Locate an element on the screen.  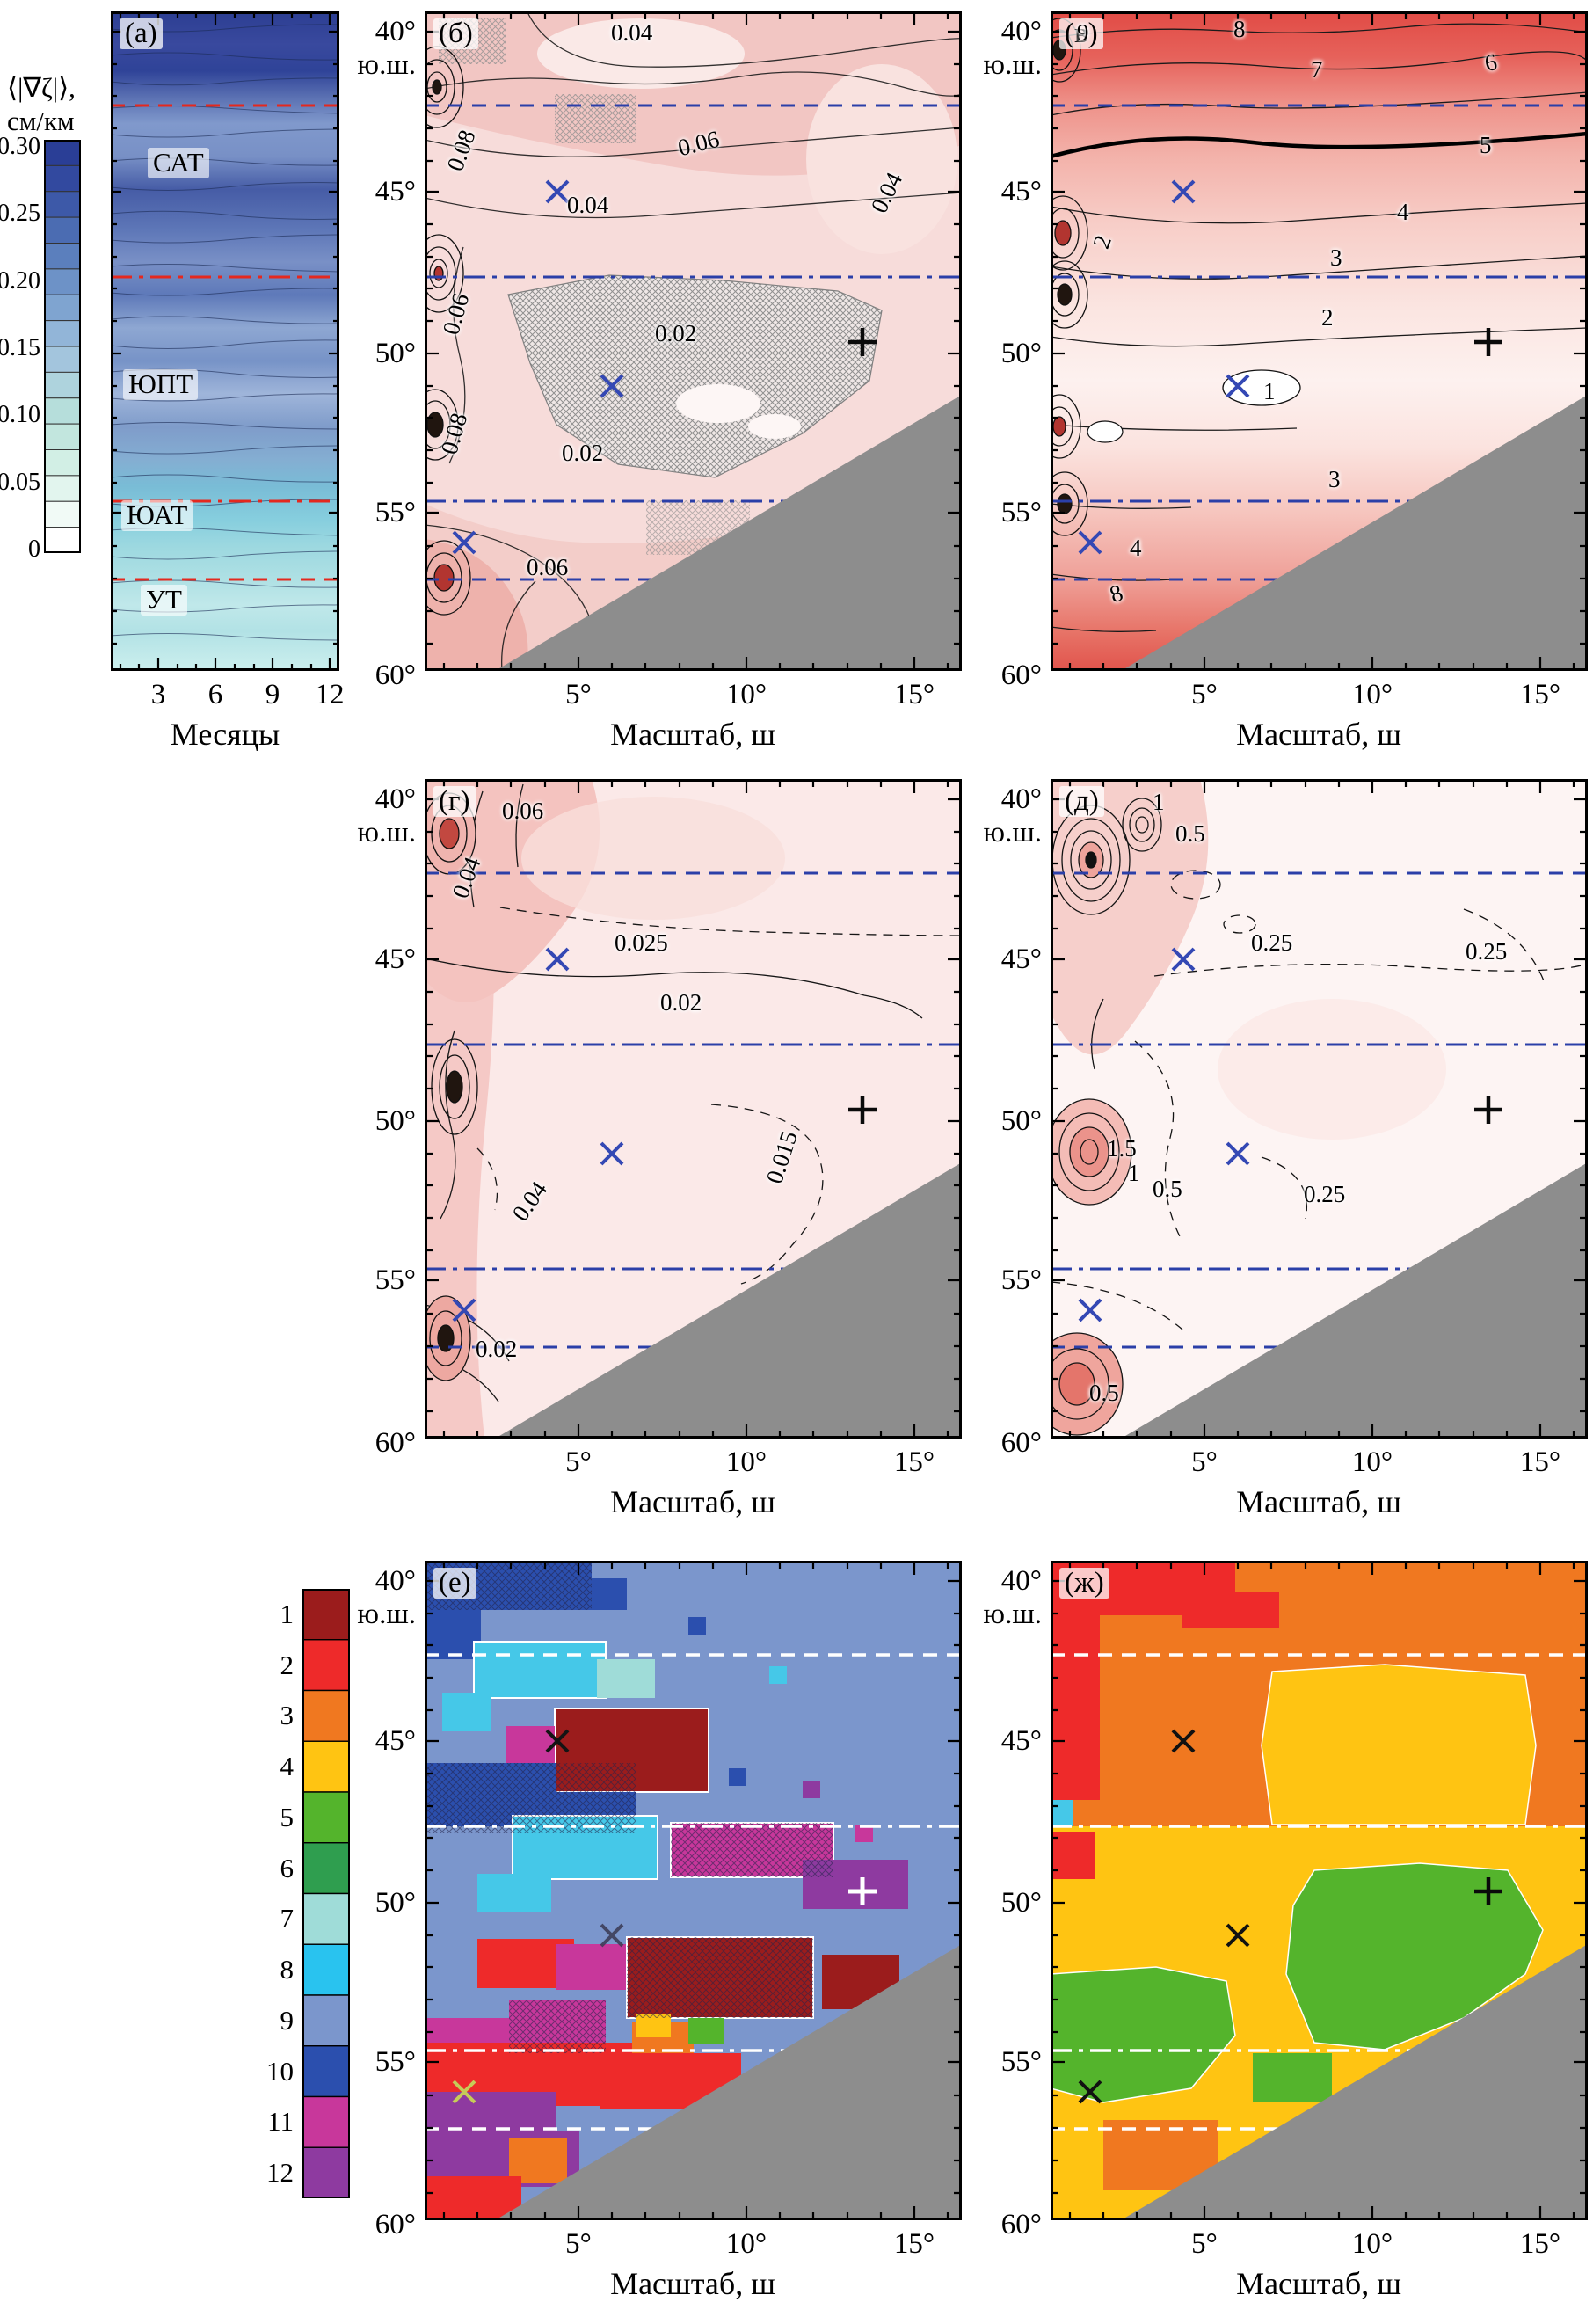
contour-label: 8 is located at coordinates (1239, 29).